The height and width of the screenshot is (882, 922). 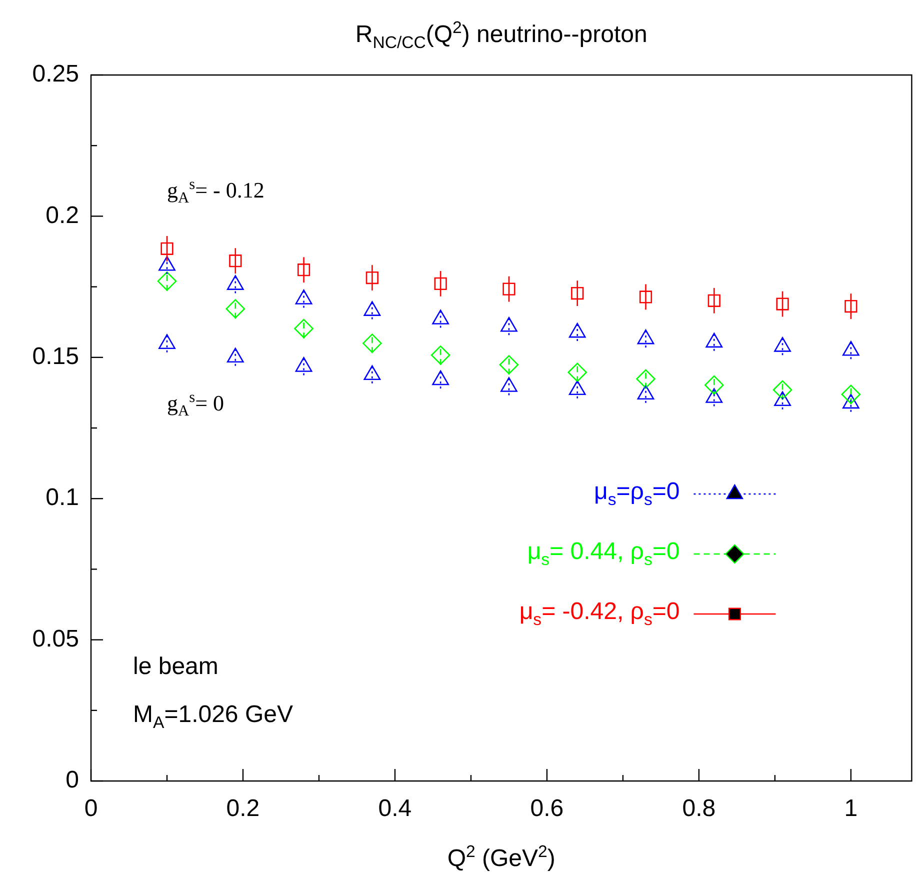 What do you see at coordinates (195, 404) in the screenshot?
I see `annotation: g$_{A}$$^{s}$= 0` at bounding box center [195, 404].